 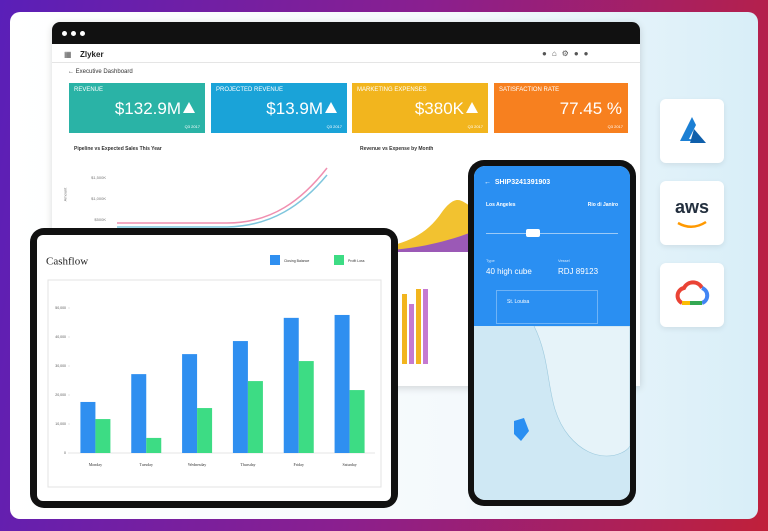 What do you see at coordinates (547, 307) in the screenshot?
I see `stop-box: St. Louisa` at bounding box center [547, 307].